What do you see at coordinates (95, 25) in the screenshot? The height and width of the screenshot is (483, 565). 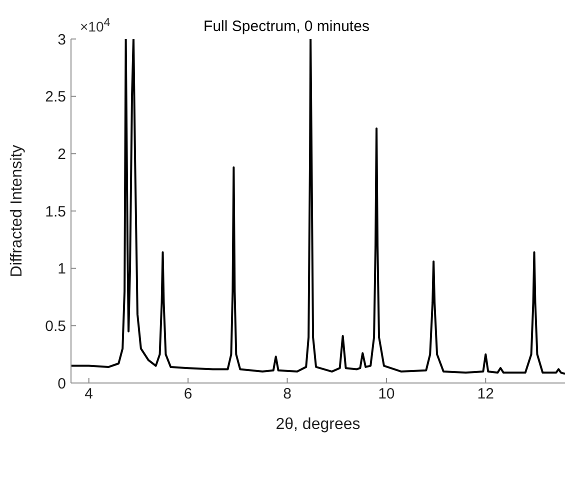 I see `text: ×10$^{4}$` at bounding box center [95, 25].